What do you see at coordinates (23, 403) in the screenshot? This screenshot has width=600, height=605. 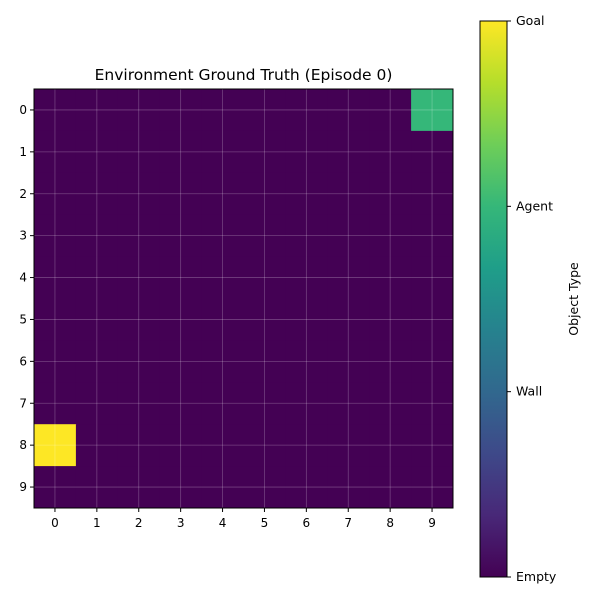 I see `y-tick-label: 7` at bounding box center [23, 403].